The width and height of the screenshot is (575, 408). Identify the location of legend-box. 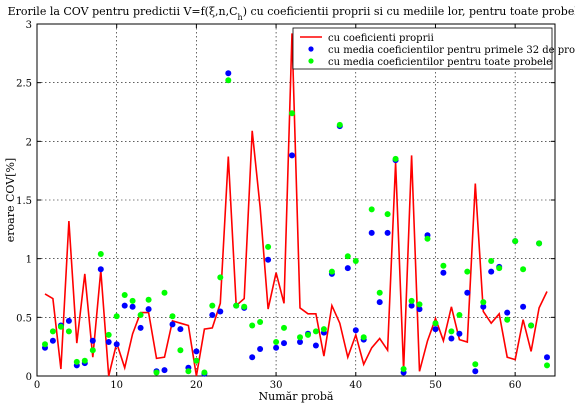
(422, 48).